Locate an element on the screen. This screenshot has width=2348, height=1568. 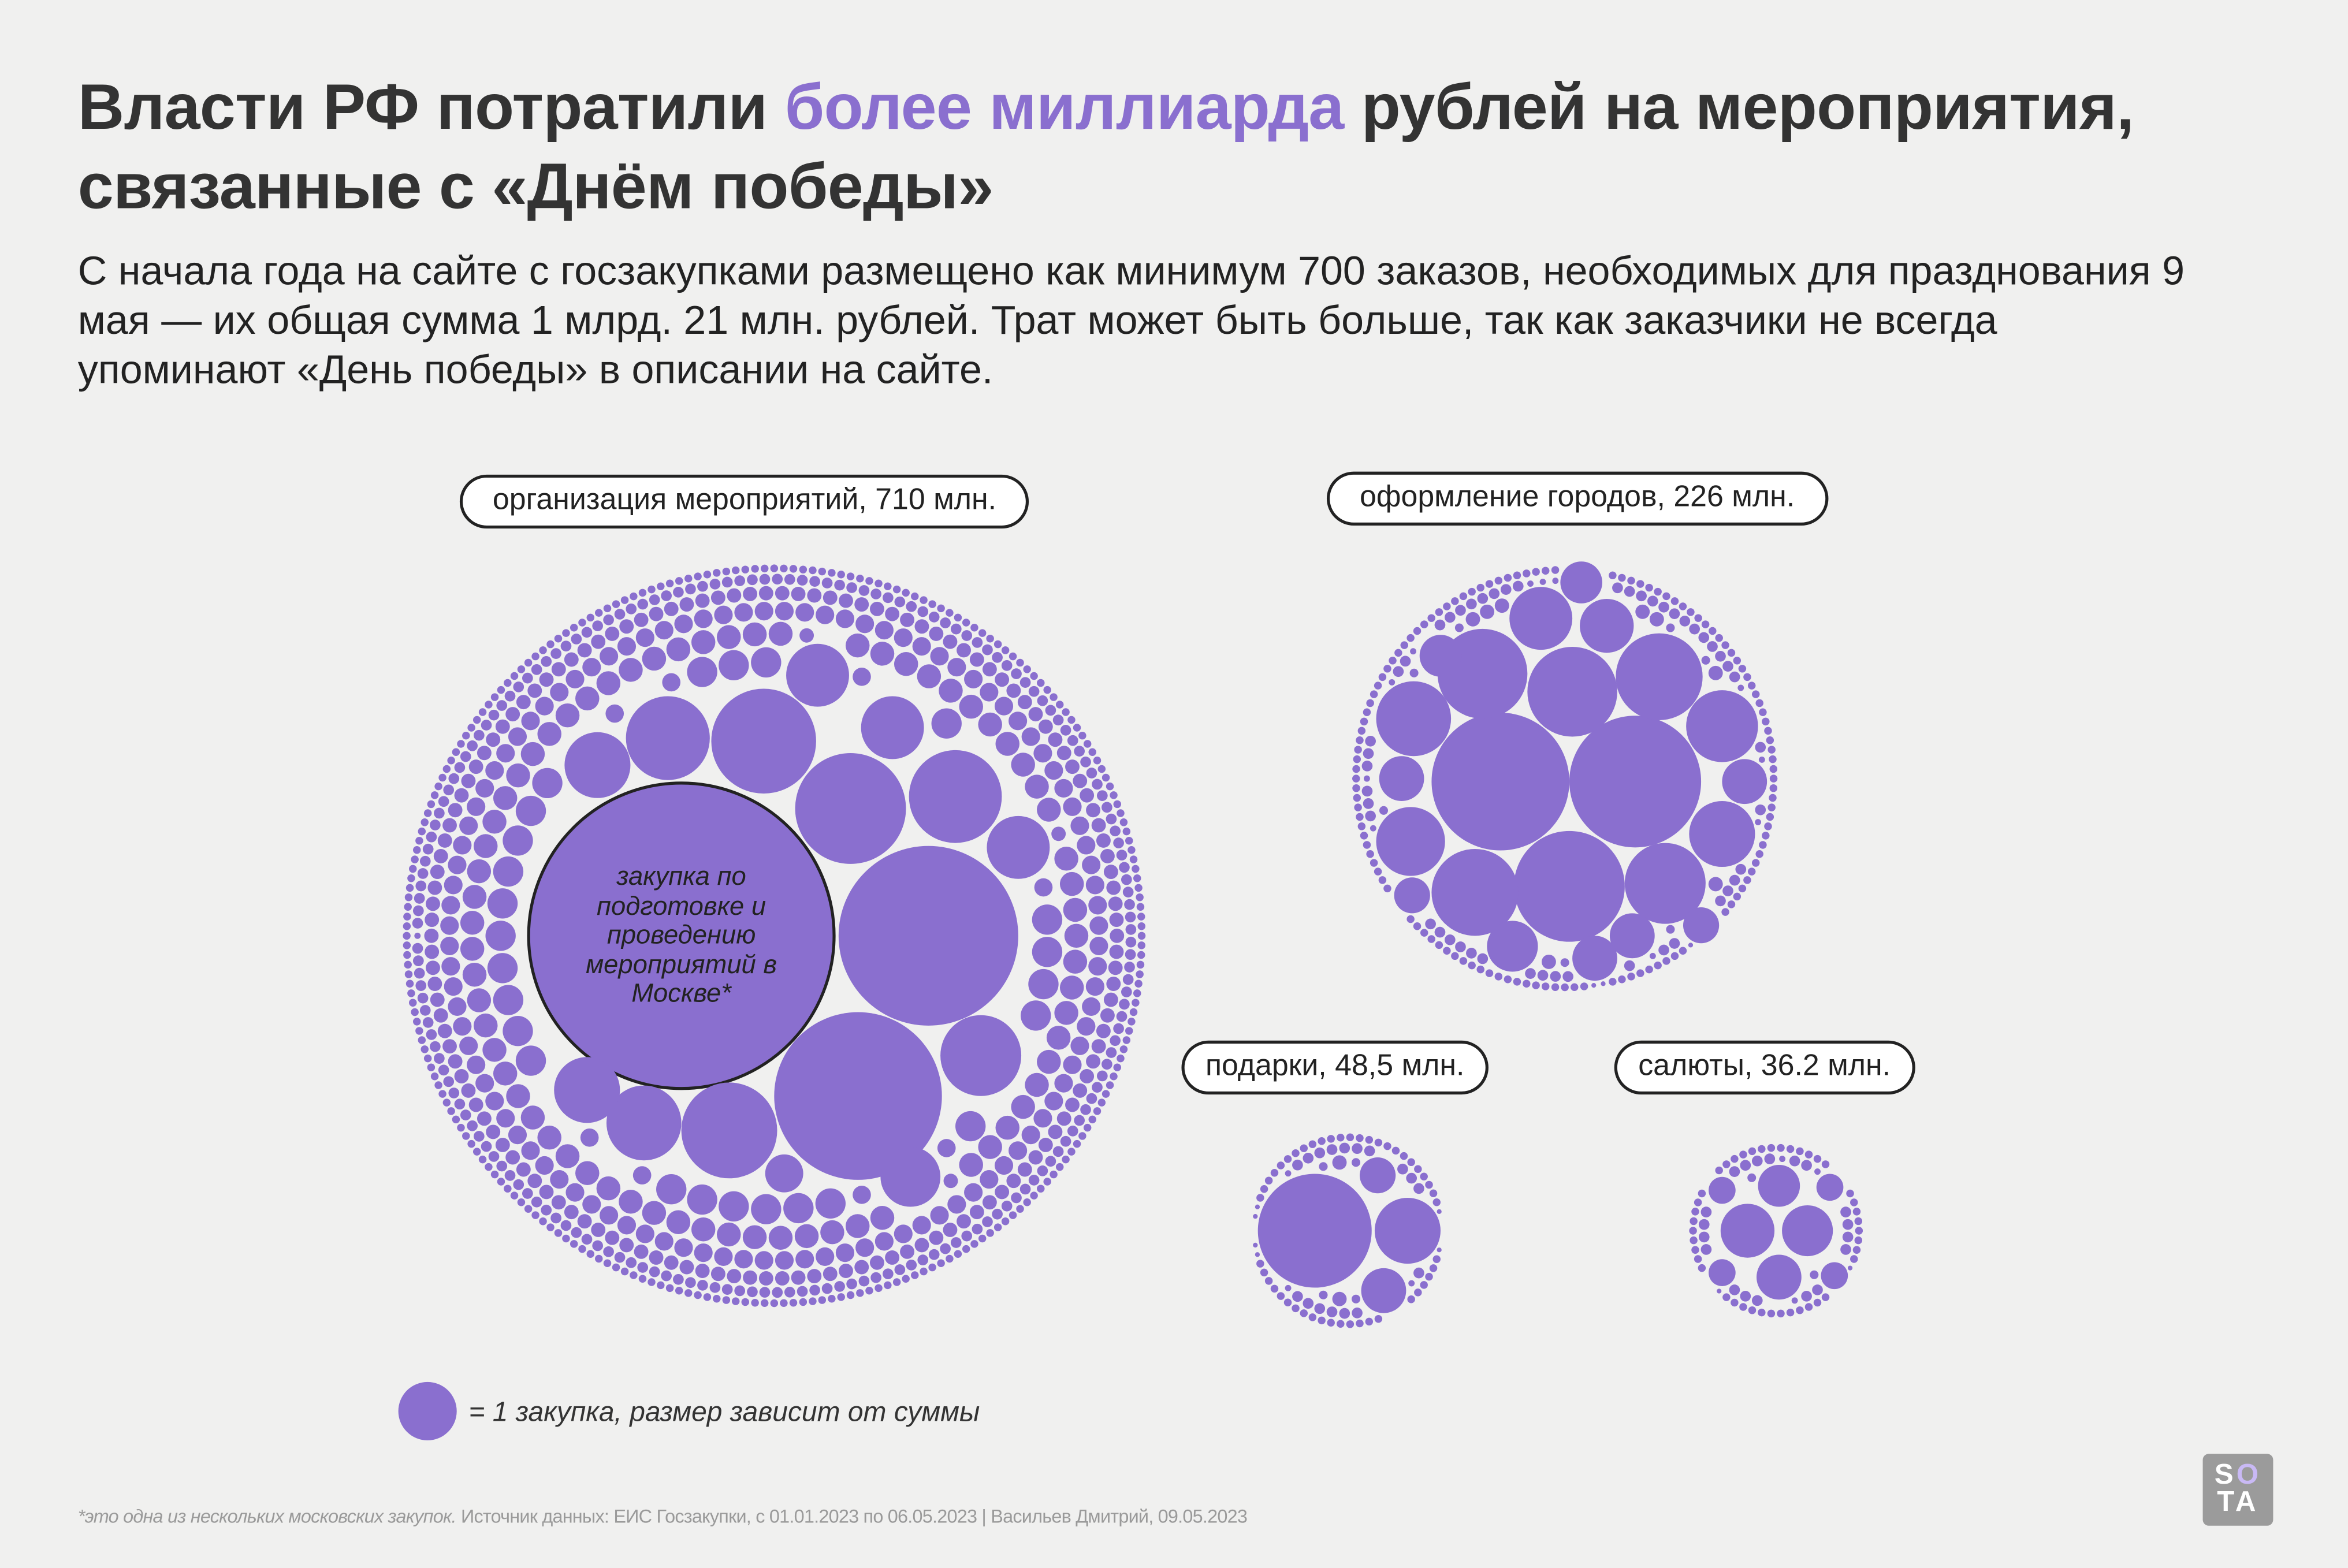
sota-logo: SO TA is located at coordinates (2237, 1490).